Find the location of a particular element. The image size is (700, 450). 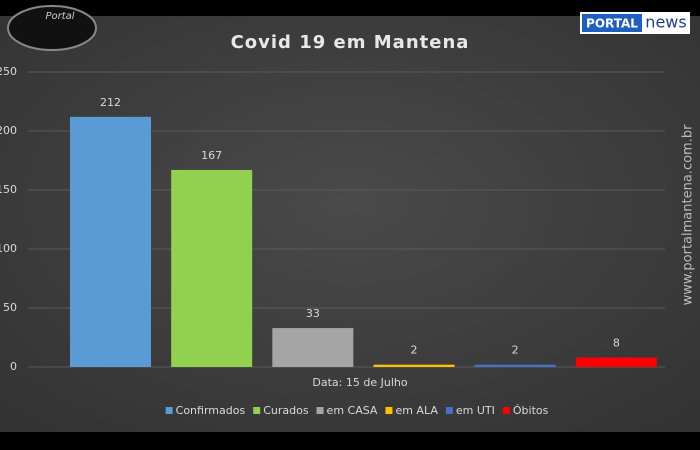

chart-title: Covid 19 em Mantena is located at coordinates (350, 42).